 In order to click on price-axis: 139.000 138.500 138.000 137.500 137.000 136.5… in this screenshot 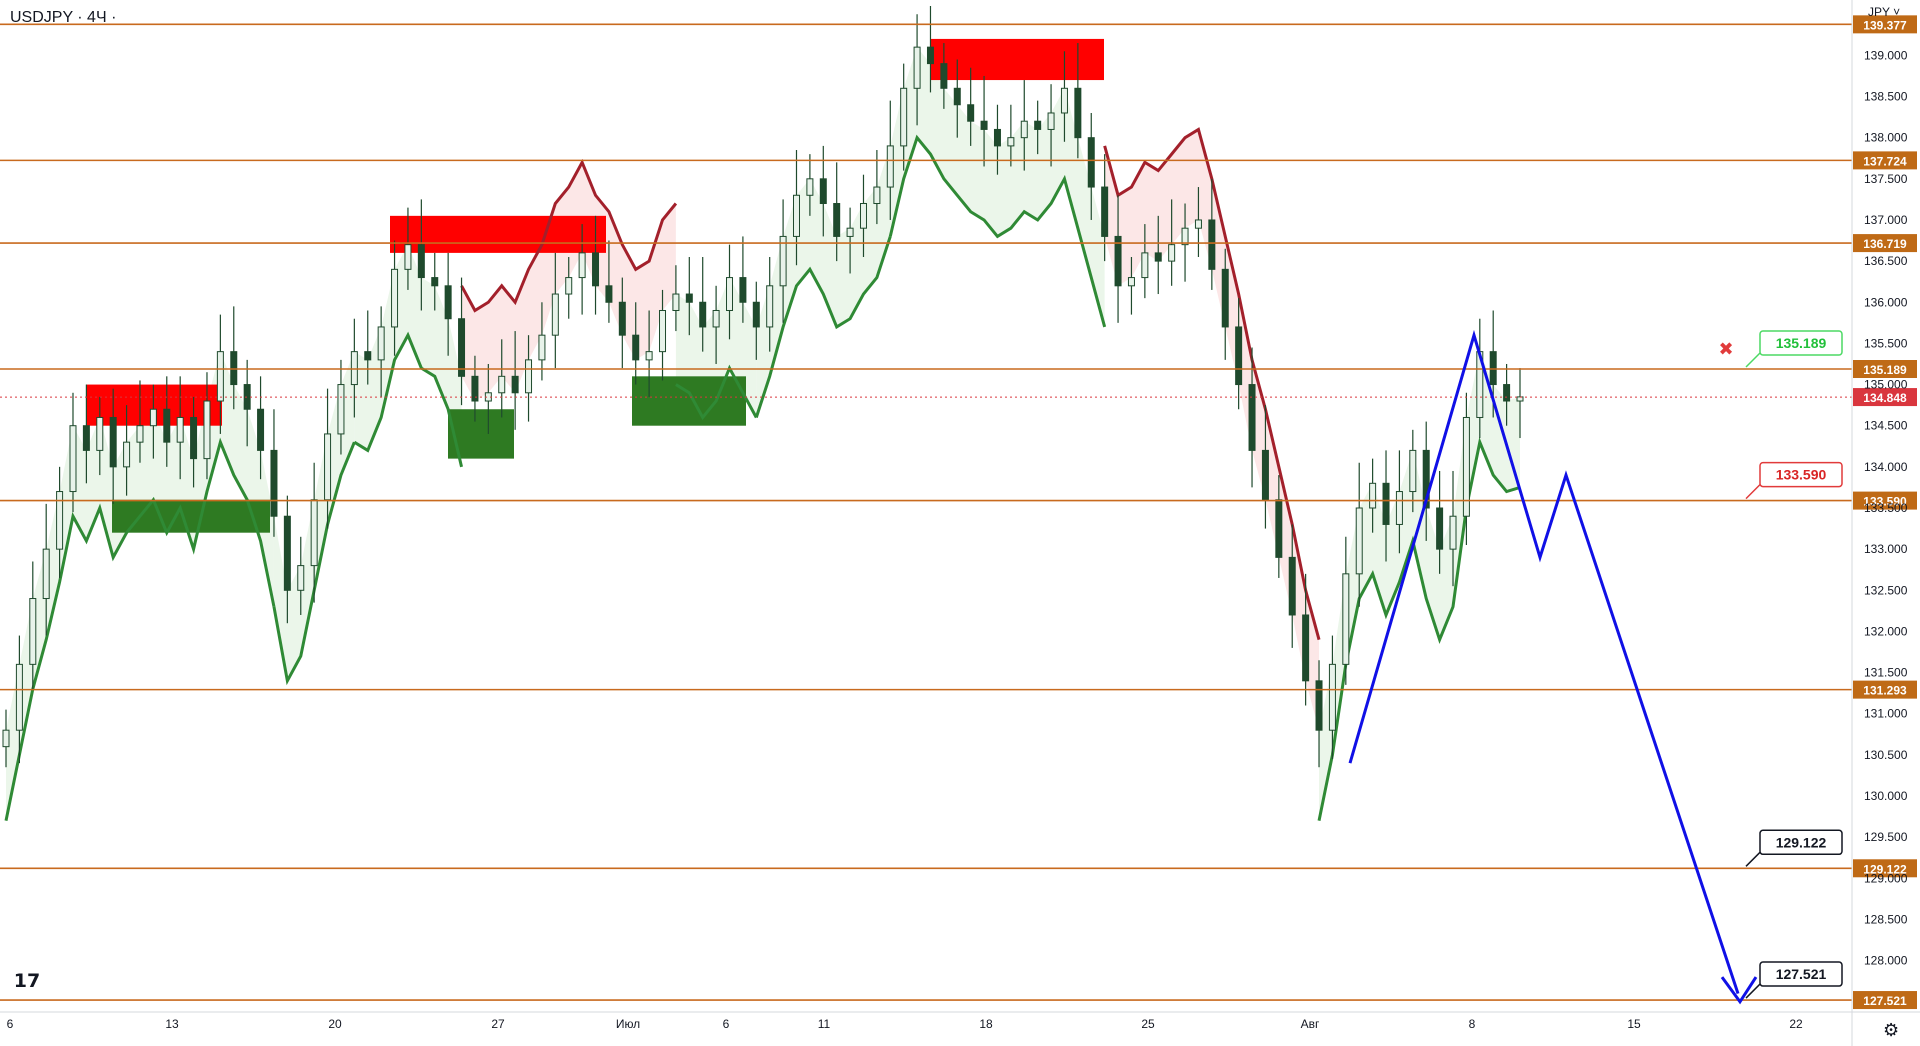, I will do `click(1886, 507)`.